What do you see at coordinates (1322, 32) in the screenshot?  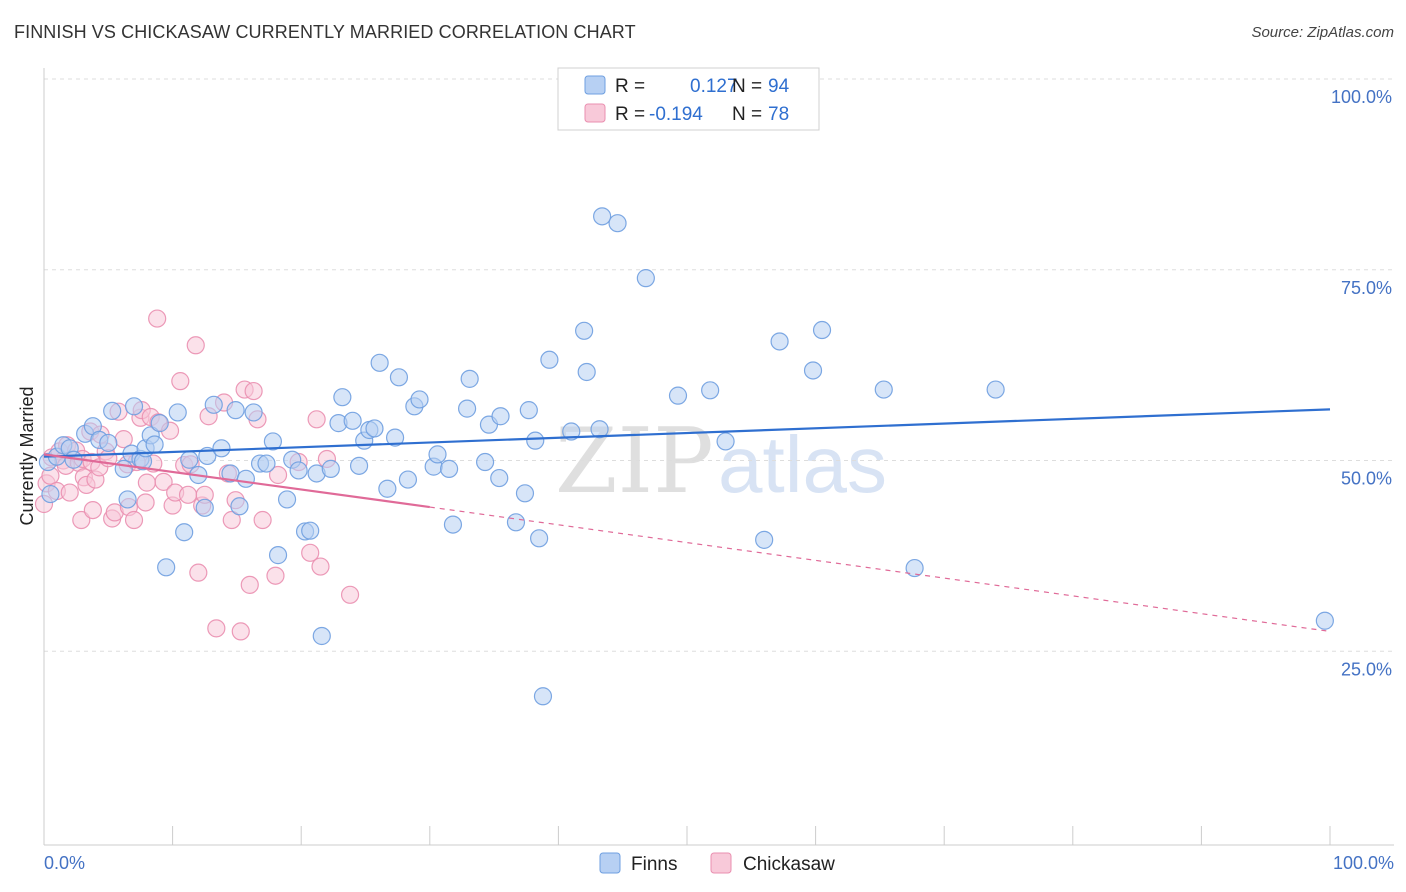 I see `source-credit: Source: ZipAtlas.com` at bounding box center [1322, 32].